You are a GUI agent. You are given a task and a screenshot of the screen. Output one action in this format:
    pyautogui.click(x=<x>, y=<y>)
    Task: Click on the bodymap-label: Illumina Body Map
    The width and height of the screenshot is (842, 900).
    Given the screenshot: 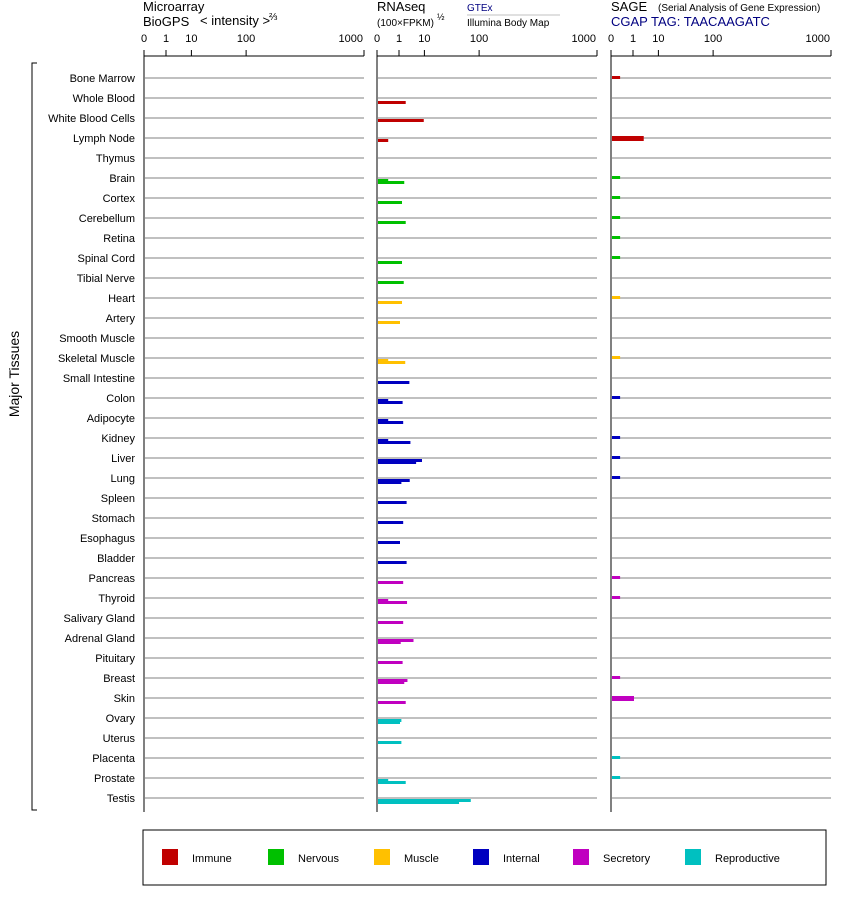 What is the action you would take?
    pyautogui.click(x=508, y=23)
    